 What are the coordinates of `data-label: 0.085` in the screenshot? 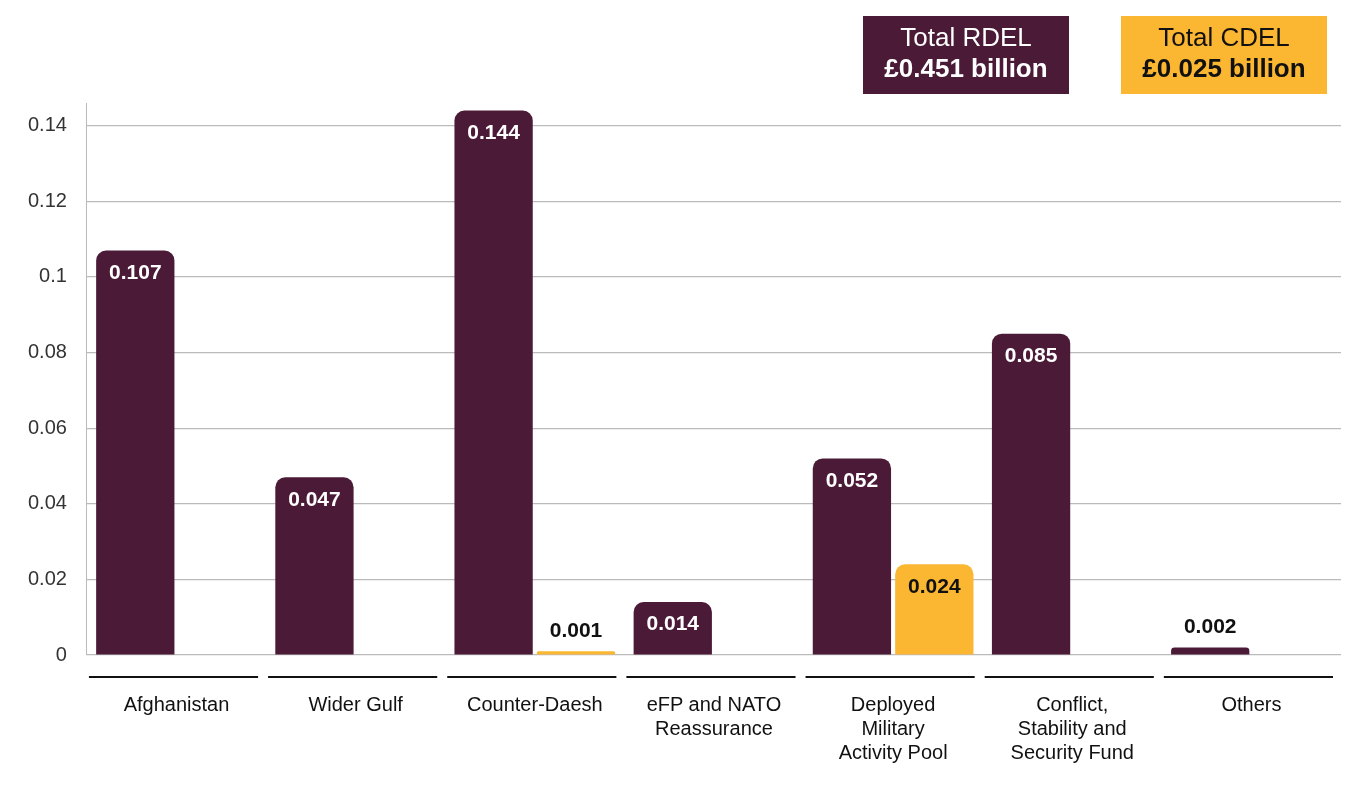 It's located at (1031, 354).